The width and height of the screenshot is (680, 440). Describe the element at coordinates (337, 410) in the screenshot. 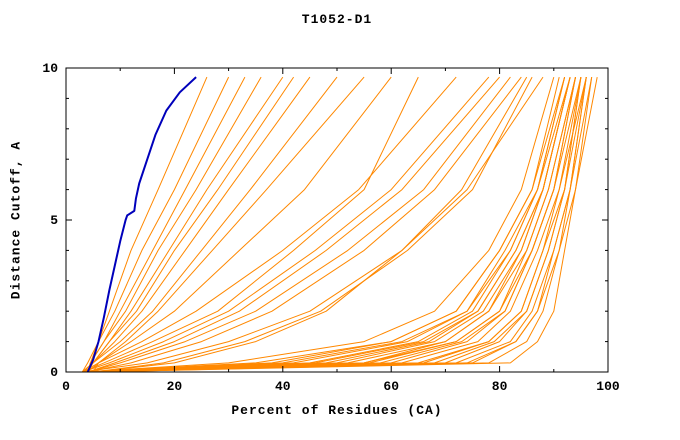

I see `x-axis-title: Percent of Residues (CA)` at that location.